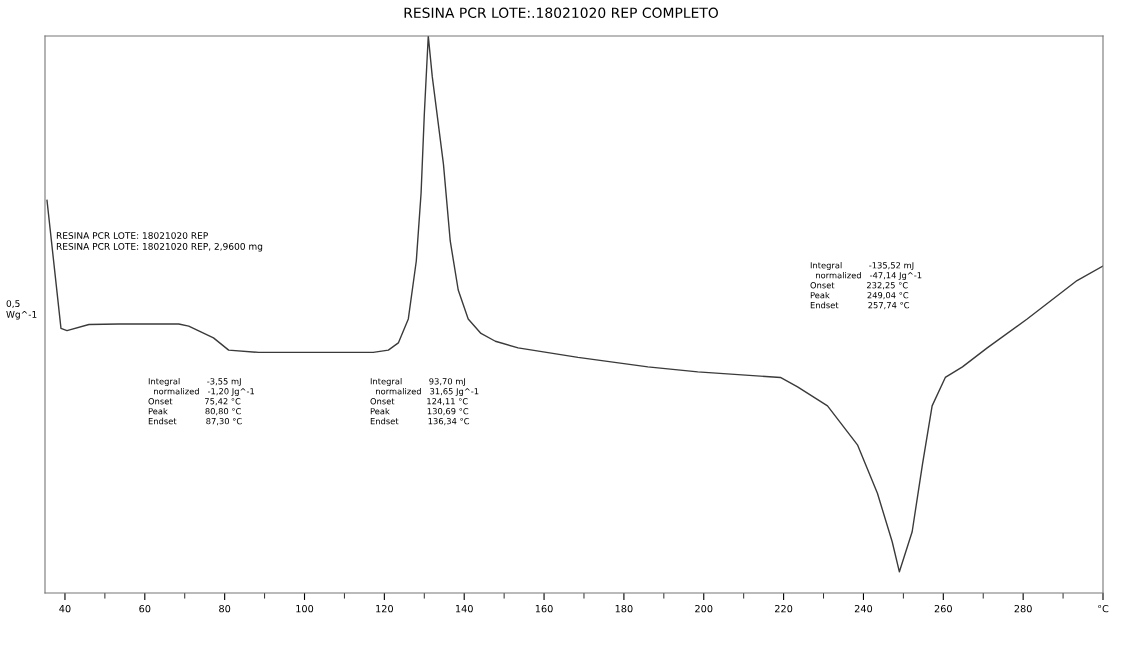 Image resolution: width=1122 pixels, height=645 pixels. What do you see at coordinates (863, 608) in the screenshot?
I see `x-tick-label: 240` at bounding box center [863, 608].